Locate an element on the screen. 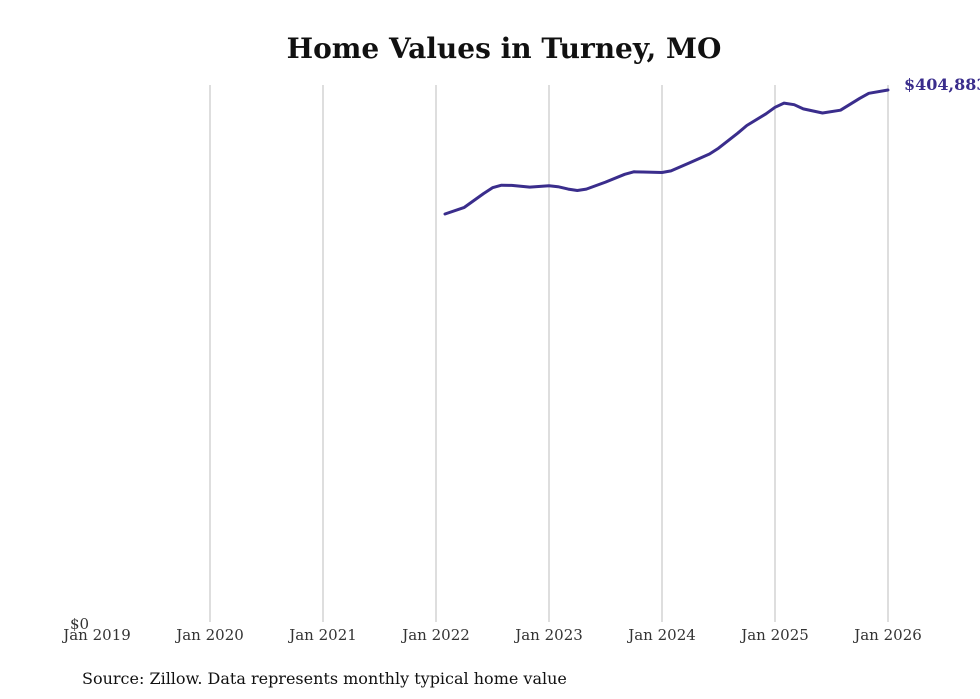 The image size is (980, 699). x-tick-label: Jan 2019 is located at coordinates (96, 635).